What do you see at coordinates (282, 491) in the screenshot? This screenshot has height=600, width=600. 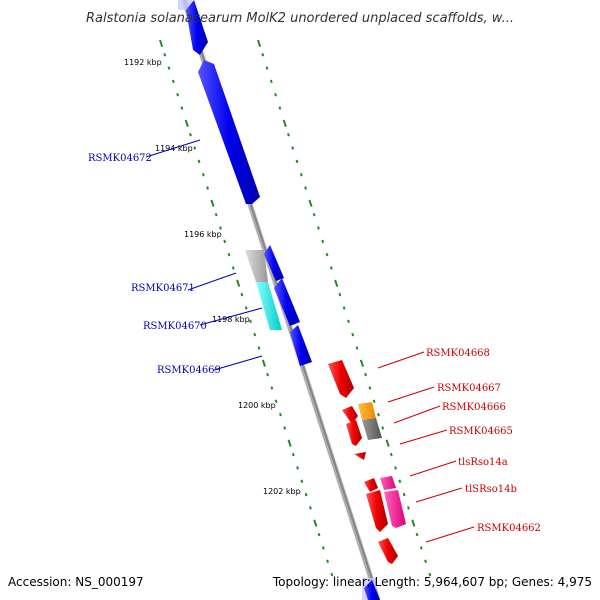 I see `tick-label: 1202 kbp` at bounding box center [282, 491].